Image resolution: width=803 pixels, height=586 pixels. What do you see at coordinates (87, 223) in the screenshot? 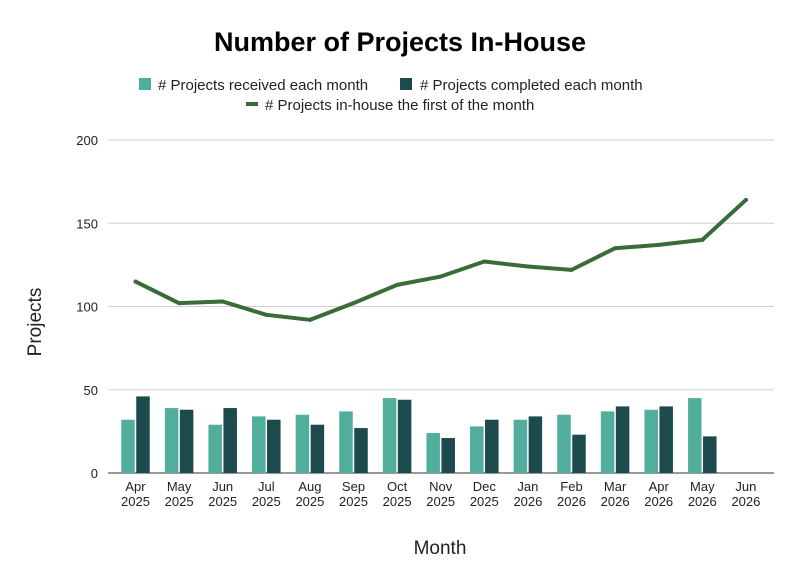
I see `y-tick-label: 150` at bounding box center [87, 223].